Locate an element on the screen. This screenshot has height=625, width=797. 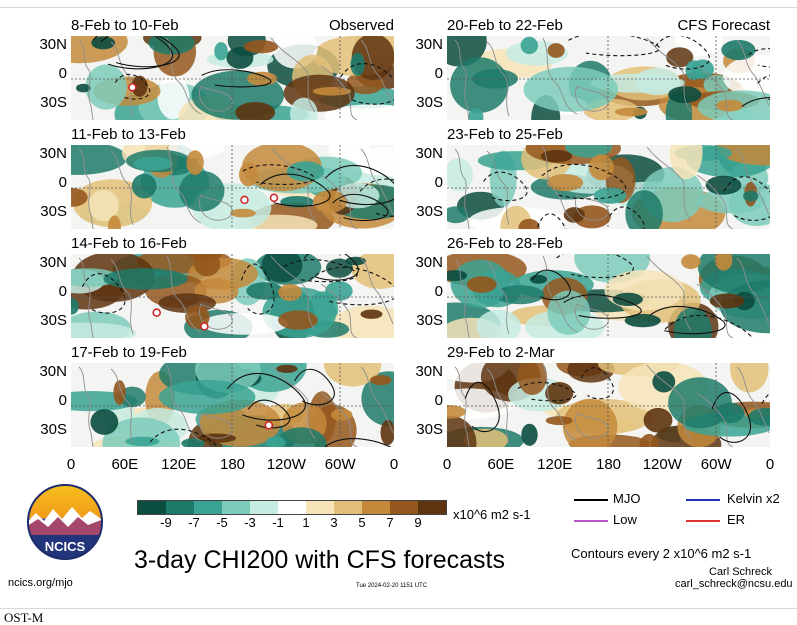
site-link: ncics.org/mjo is located at coordinates (40, 583).